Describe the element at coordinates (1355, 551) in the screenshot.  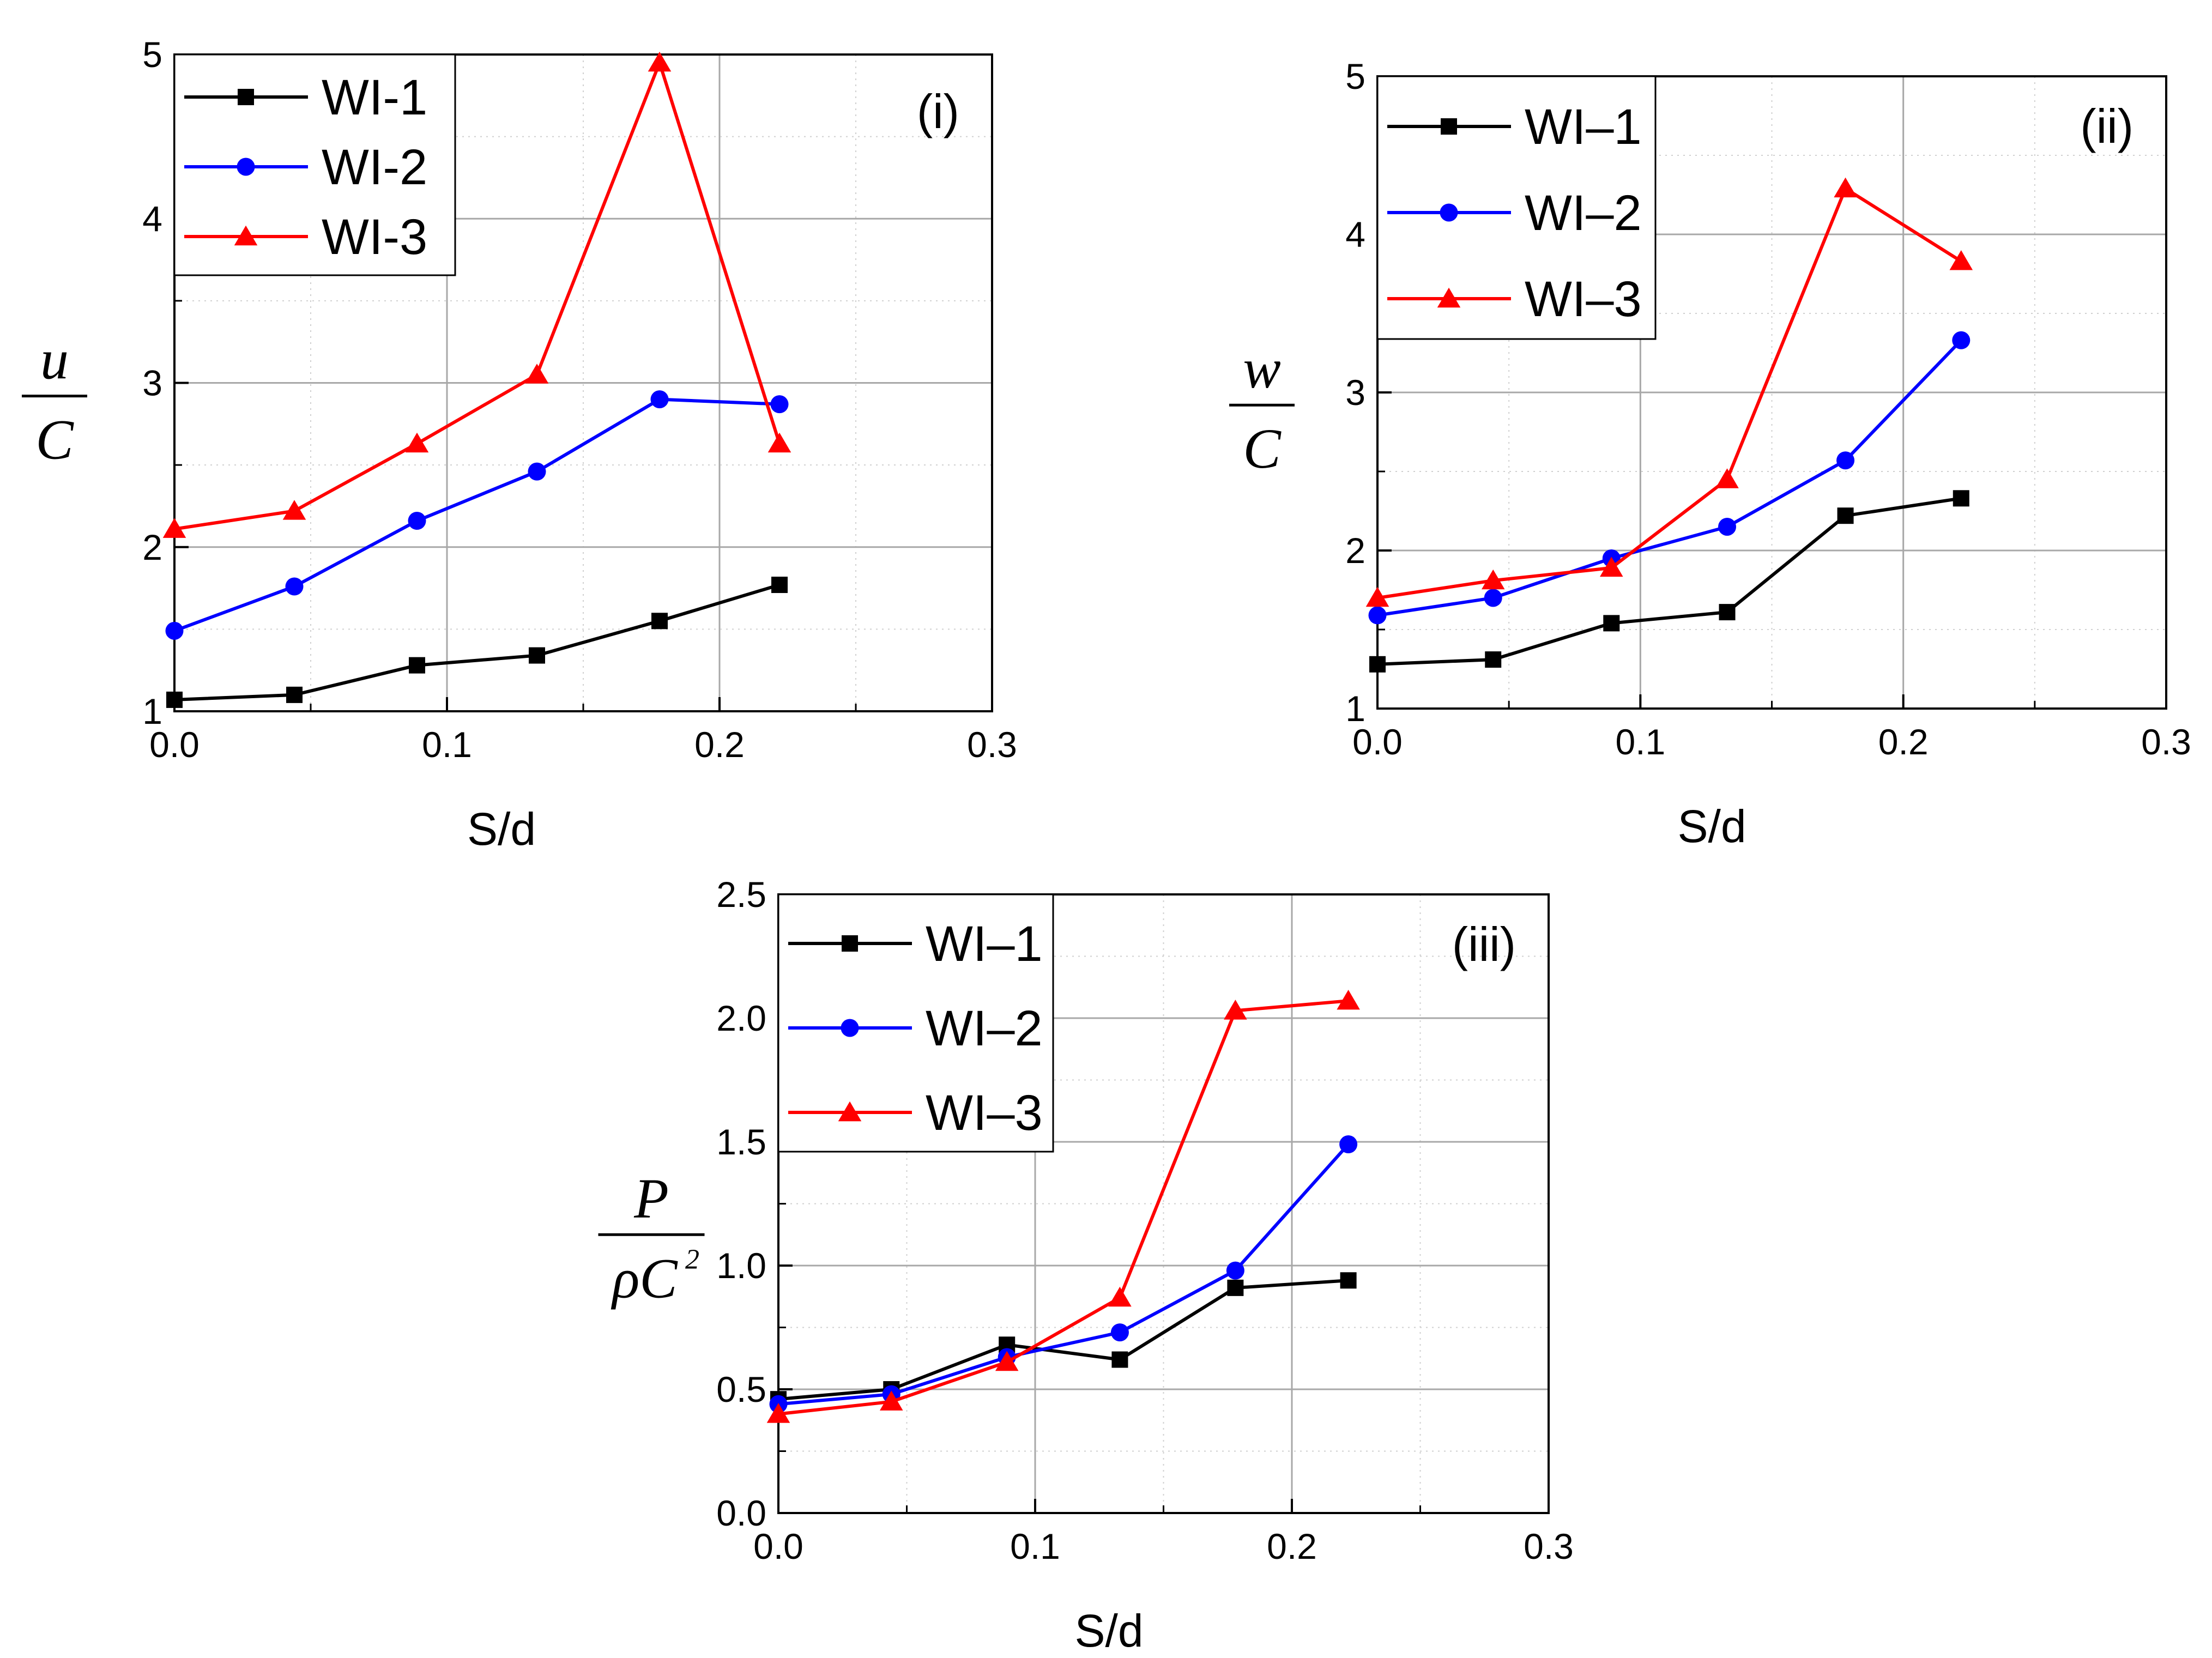
I see `y-tick-label: 2` at that location.